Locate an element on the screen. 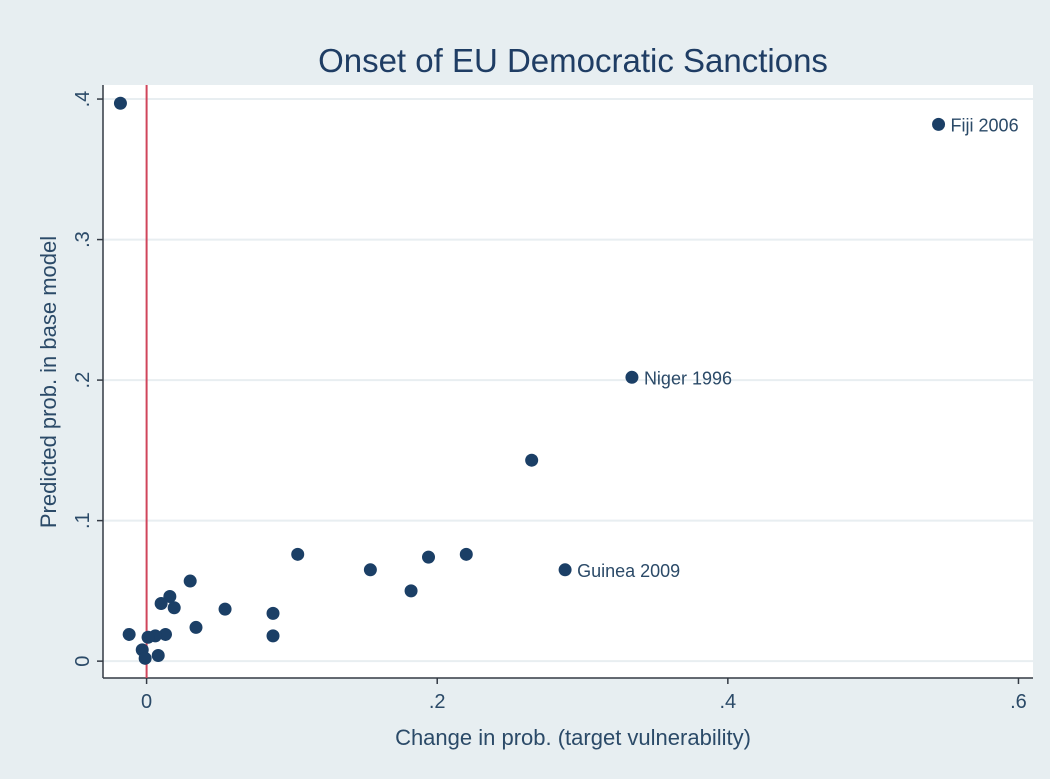 This screenshot has height=779, width=1050. y-tick-label: .3 is located at coordinates (83, 239).